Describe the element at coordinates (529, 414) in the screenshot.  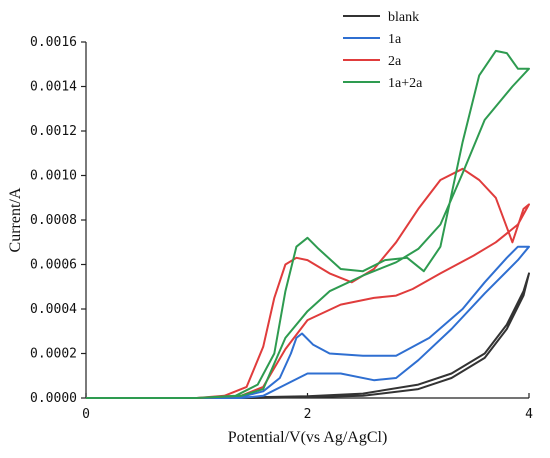
I see `x-tick-label: 4` at that location.